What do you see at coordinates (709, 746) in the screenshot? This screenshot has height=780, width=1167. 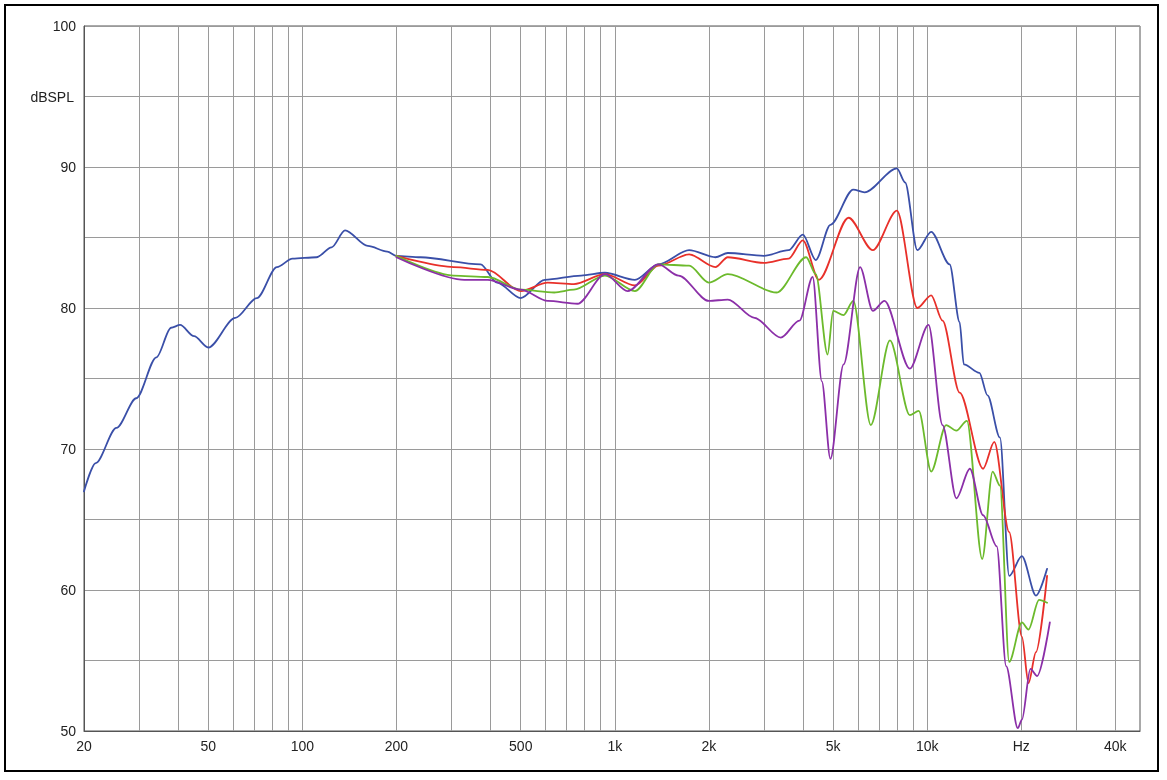 I see `x-tick-label: 2k` at bounding box center [709, 746].